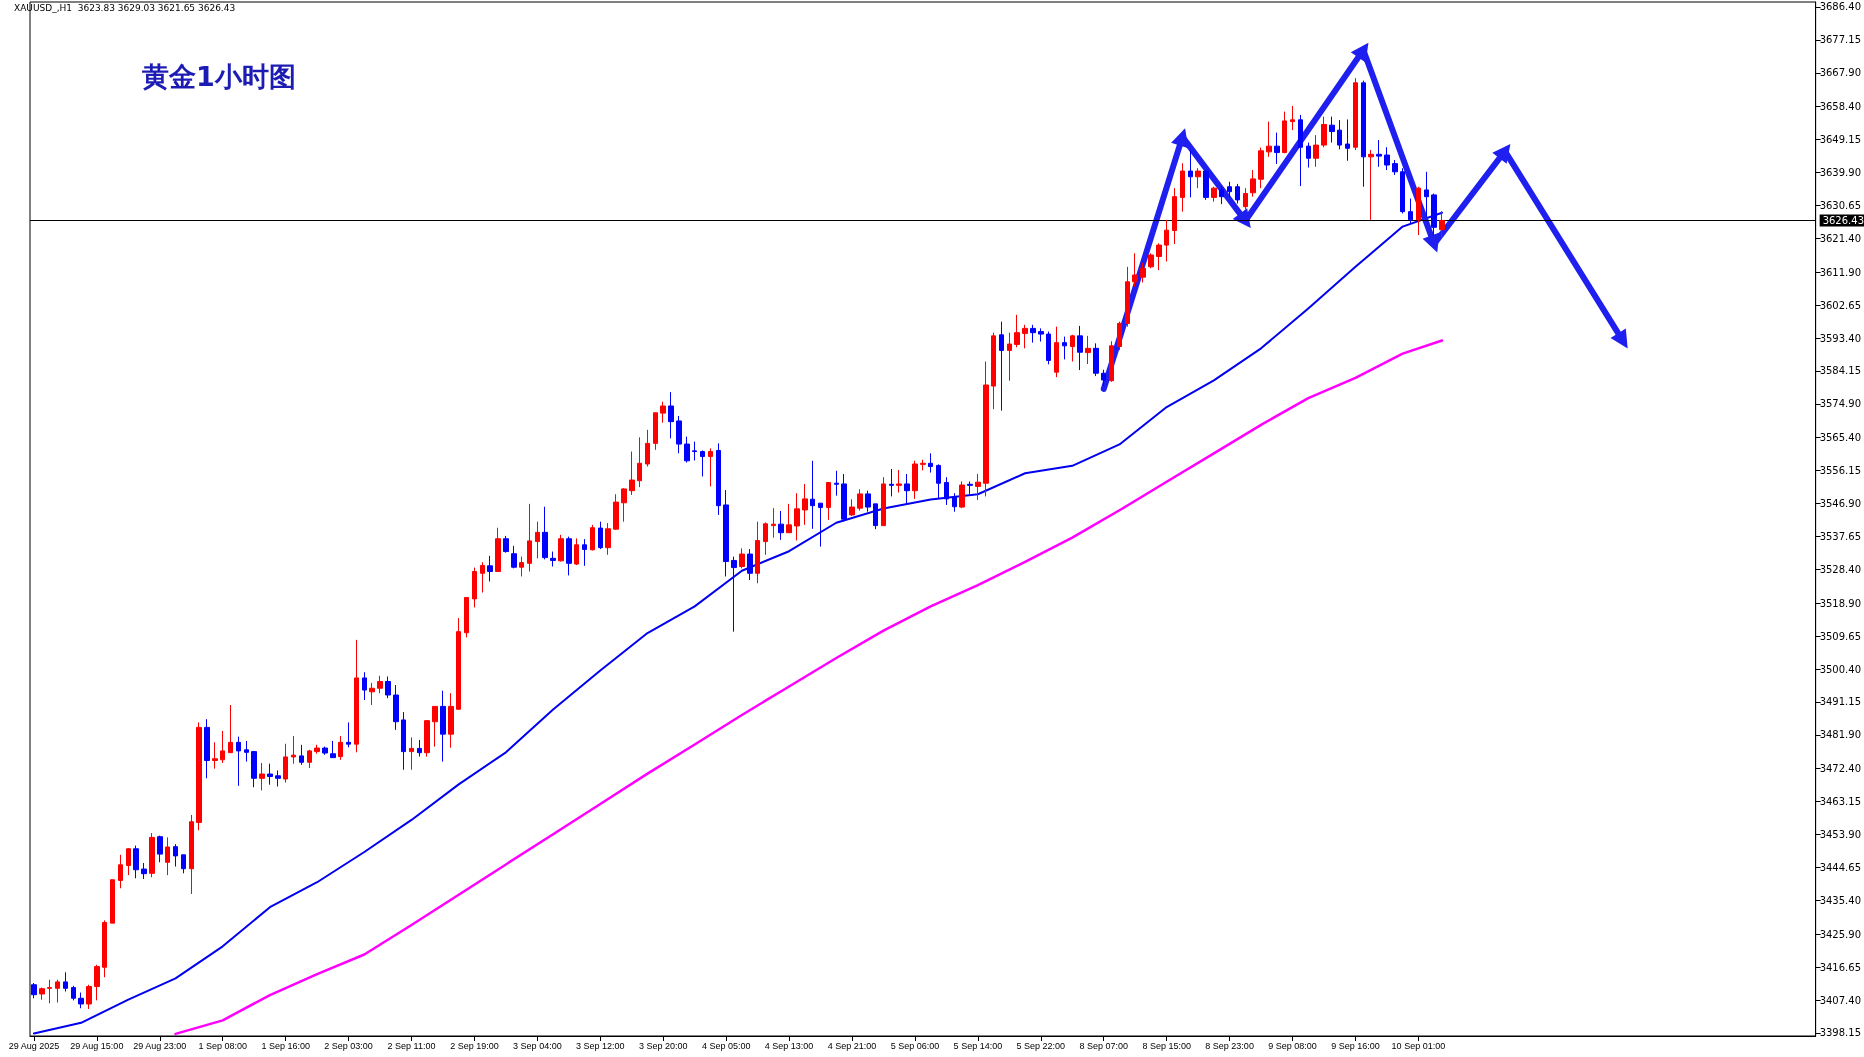 This screenshot has width=1864, height=1057. I want to click on y-tick-label: 3677.15, so click(1840, 40).